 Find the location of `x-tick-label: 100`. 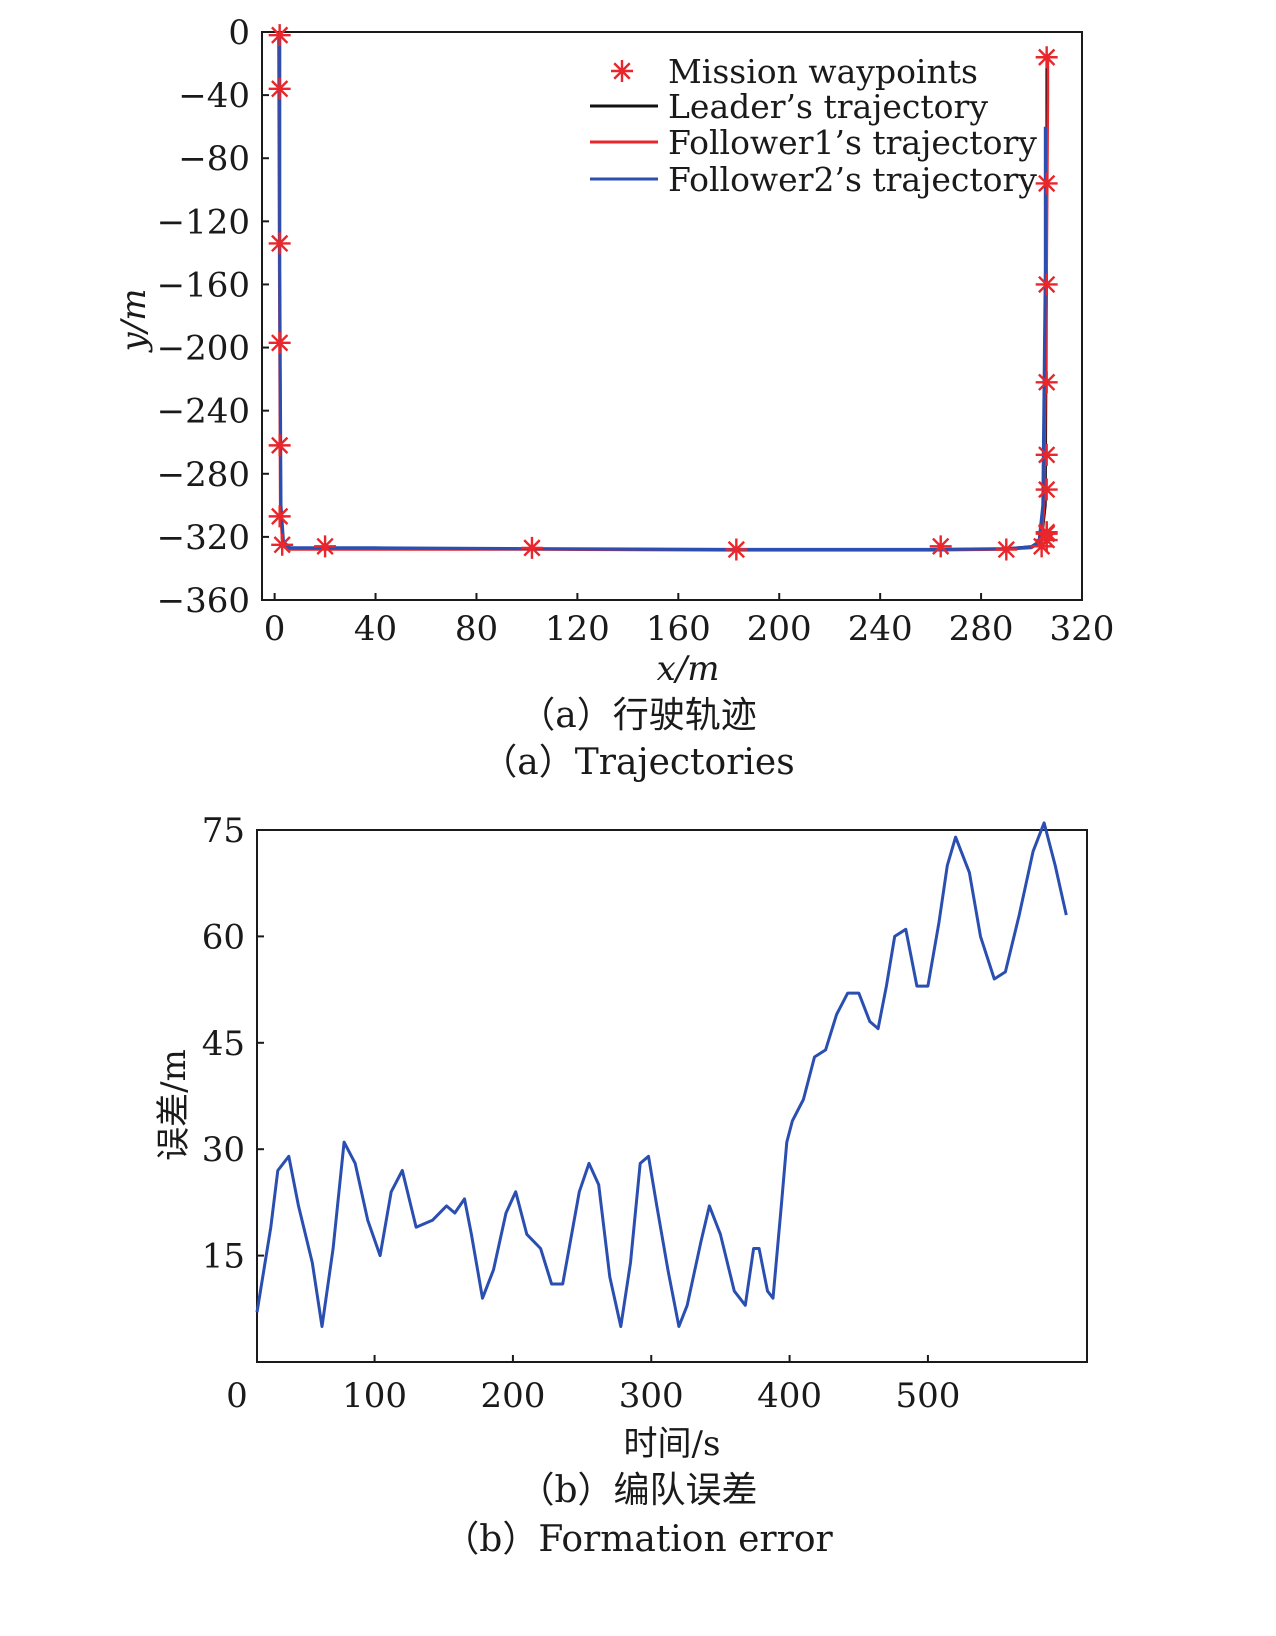

x-tick-label: 100 is located at coordinates (374, 1396).